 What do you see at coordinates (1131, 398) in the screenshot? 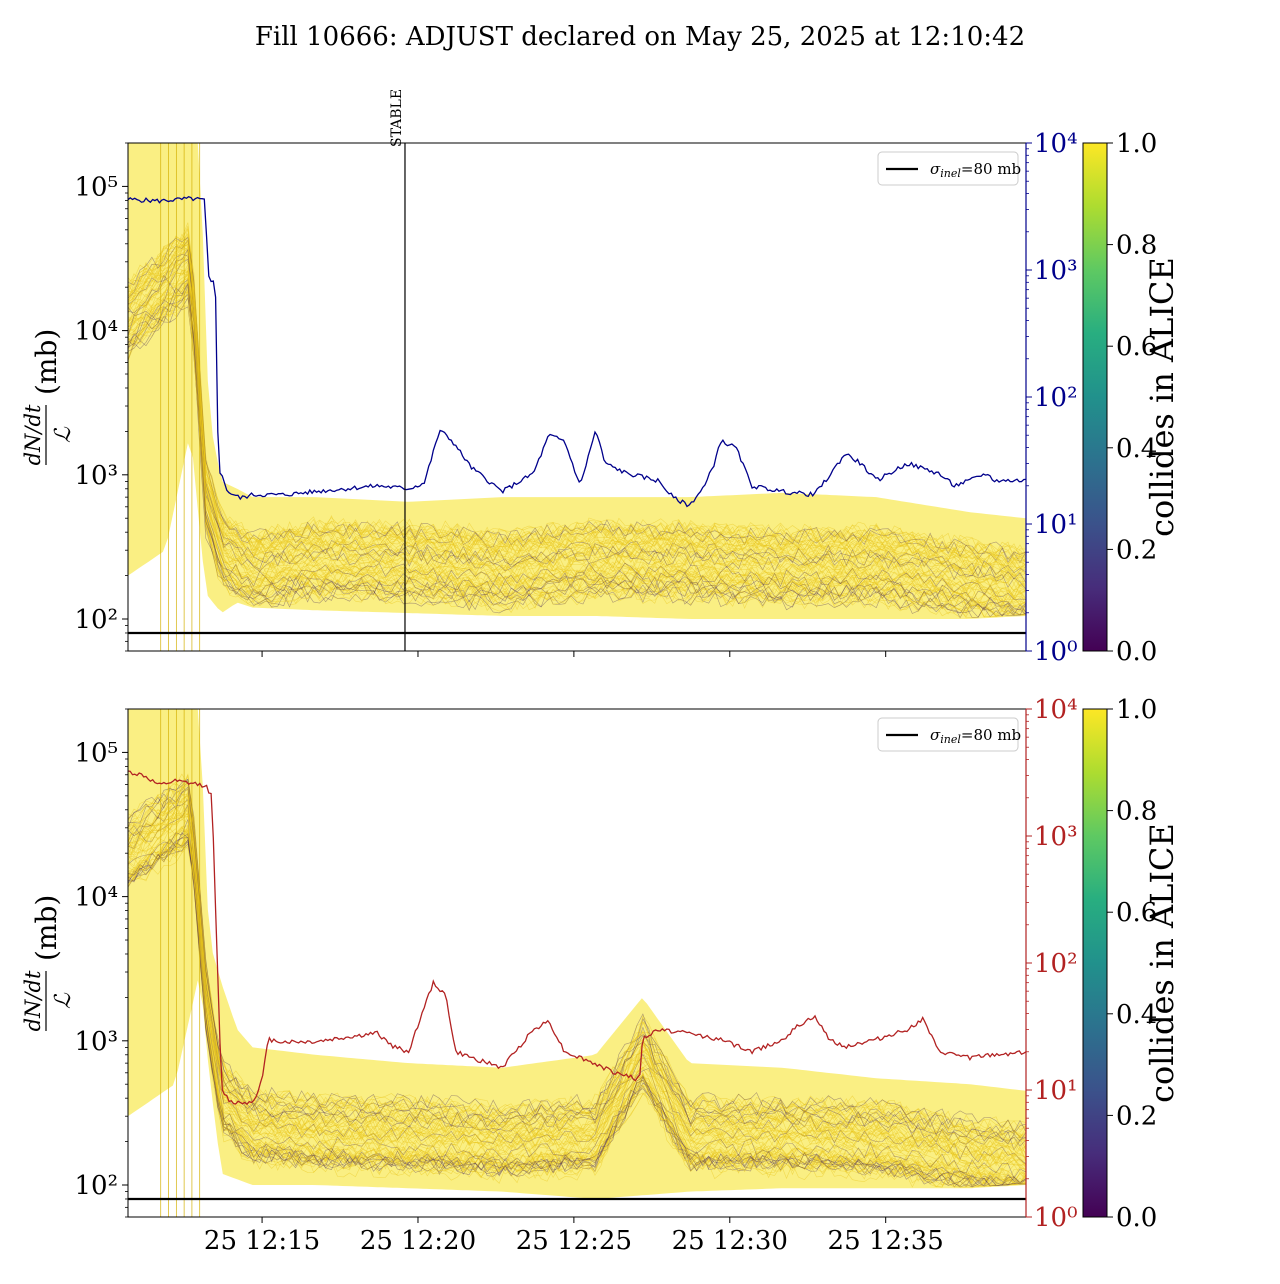
I see `top-colorbar: 1.0 0.8 0.6 0.4 0.2 0.0 collides in ALICE` at bounding box center [1131, 398].